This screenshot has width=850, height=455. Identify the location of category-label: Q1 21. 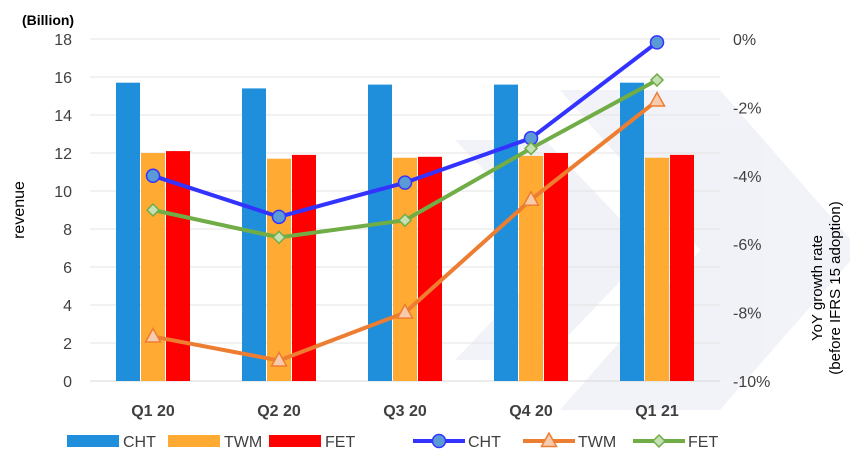
(657, 411).